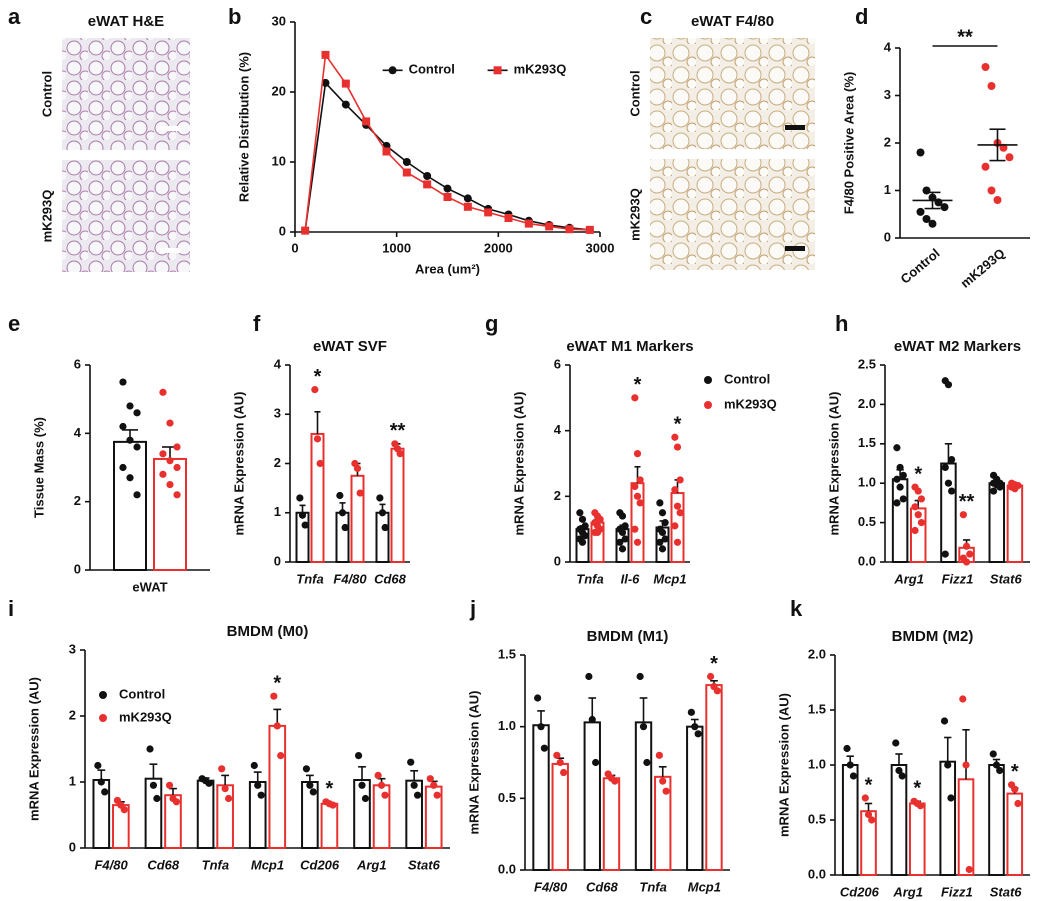 Image resolution: width=1050 pixels, height=901 pixels. I want to click on legend-label: mK293Q, so click(145, 716).